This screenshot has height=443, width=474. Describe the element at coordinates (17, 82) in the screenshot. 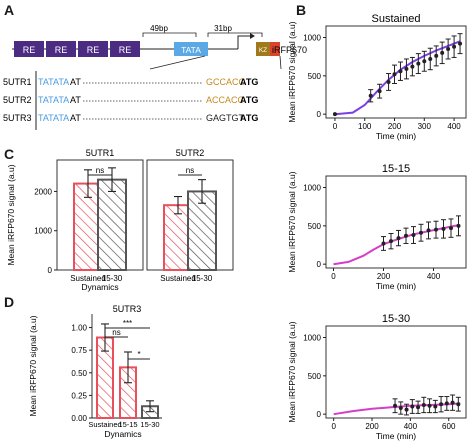

I see `utr-name: 5UTR1` at that location.